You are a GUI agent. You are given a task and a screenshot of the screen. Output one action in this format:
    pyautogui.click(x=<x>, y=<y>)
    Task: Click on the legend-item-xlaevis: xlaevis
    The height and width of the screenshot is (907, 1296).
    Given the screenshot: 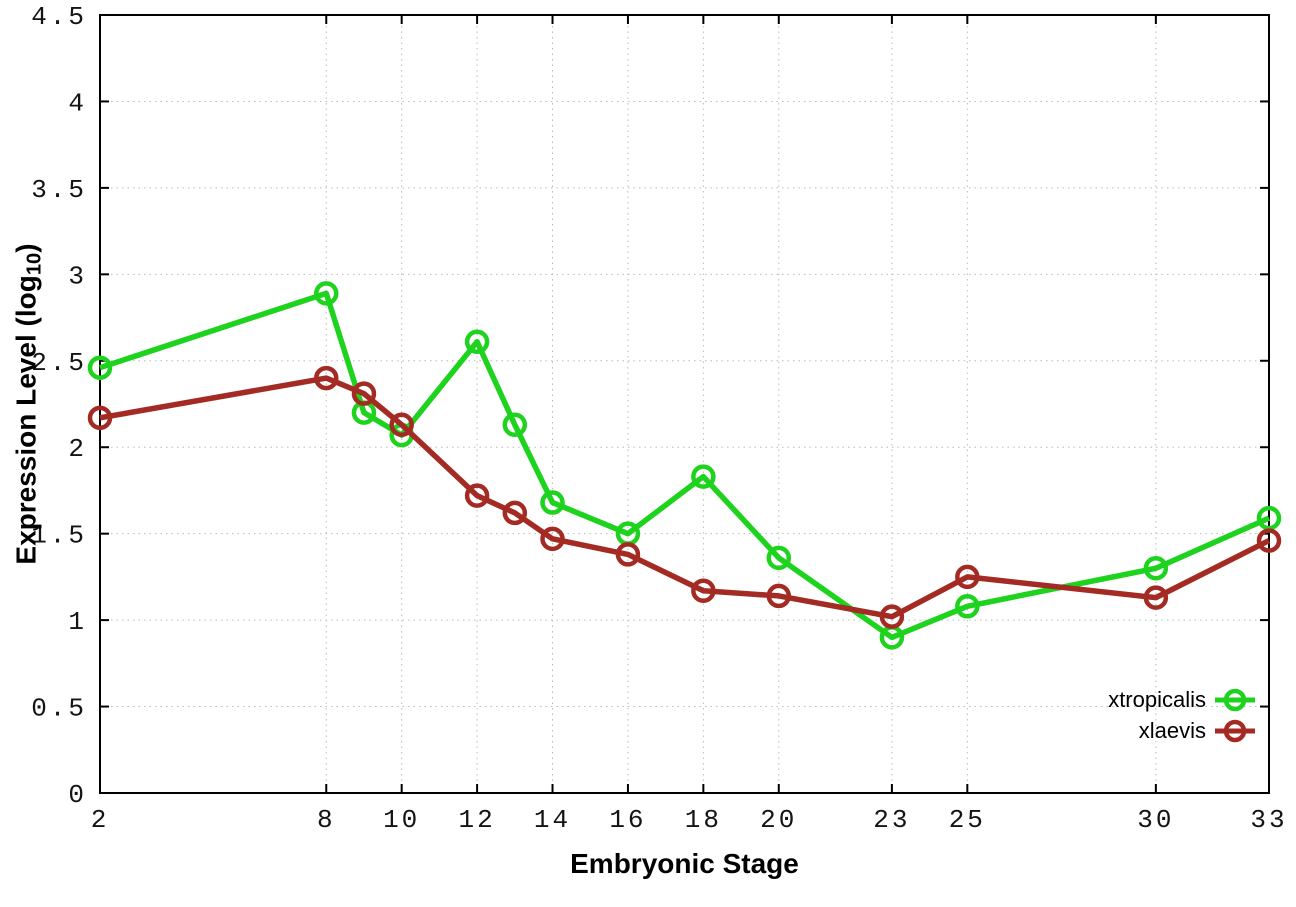 What is the action you would take?
    pyautogui.click(x=1197, y=730)
    